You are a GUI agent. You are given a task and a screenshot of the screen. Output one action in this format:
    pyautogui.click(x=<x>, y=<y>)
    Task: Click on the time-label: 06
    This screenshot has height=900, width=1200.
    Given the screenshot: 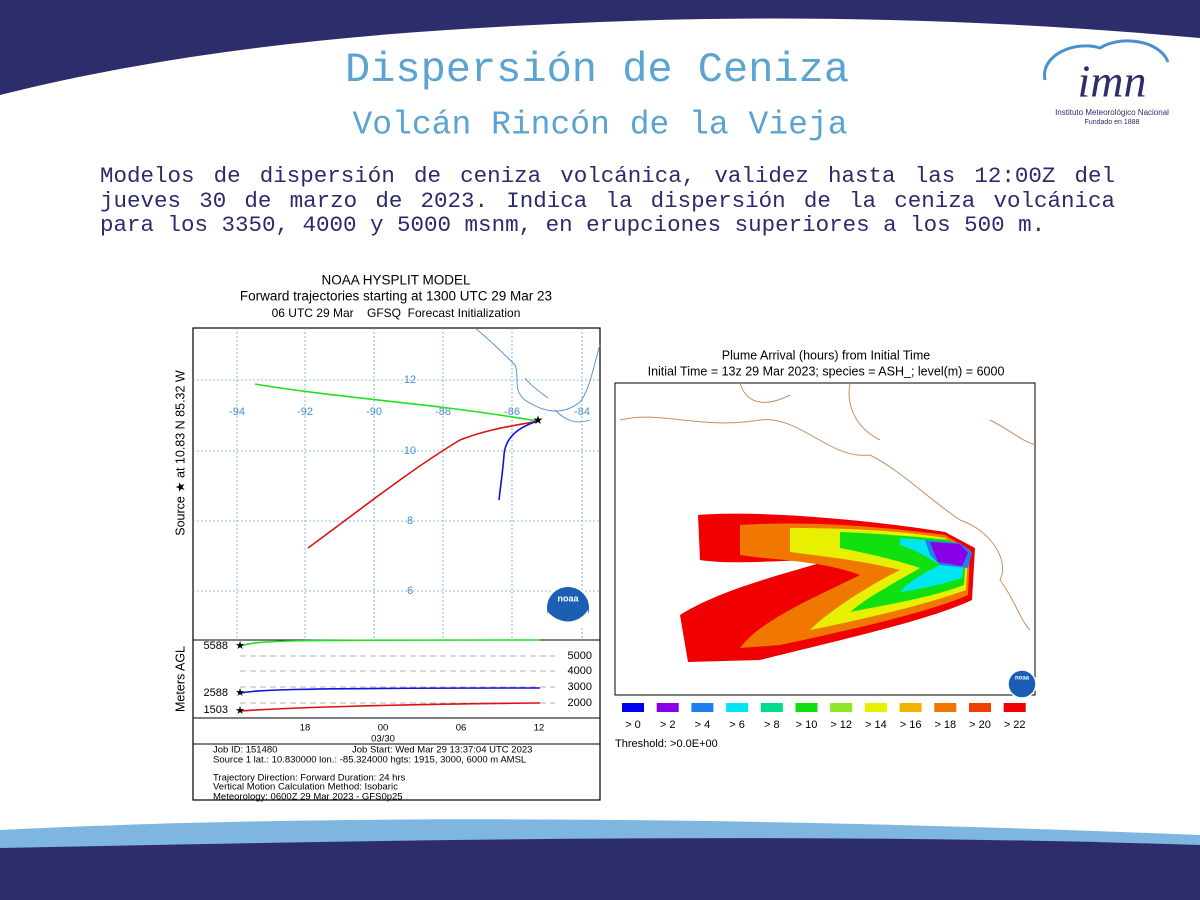 What is the action you would take?
    pyautogui.click(x=461, y=728)
    